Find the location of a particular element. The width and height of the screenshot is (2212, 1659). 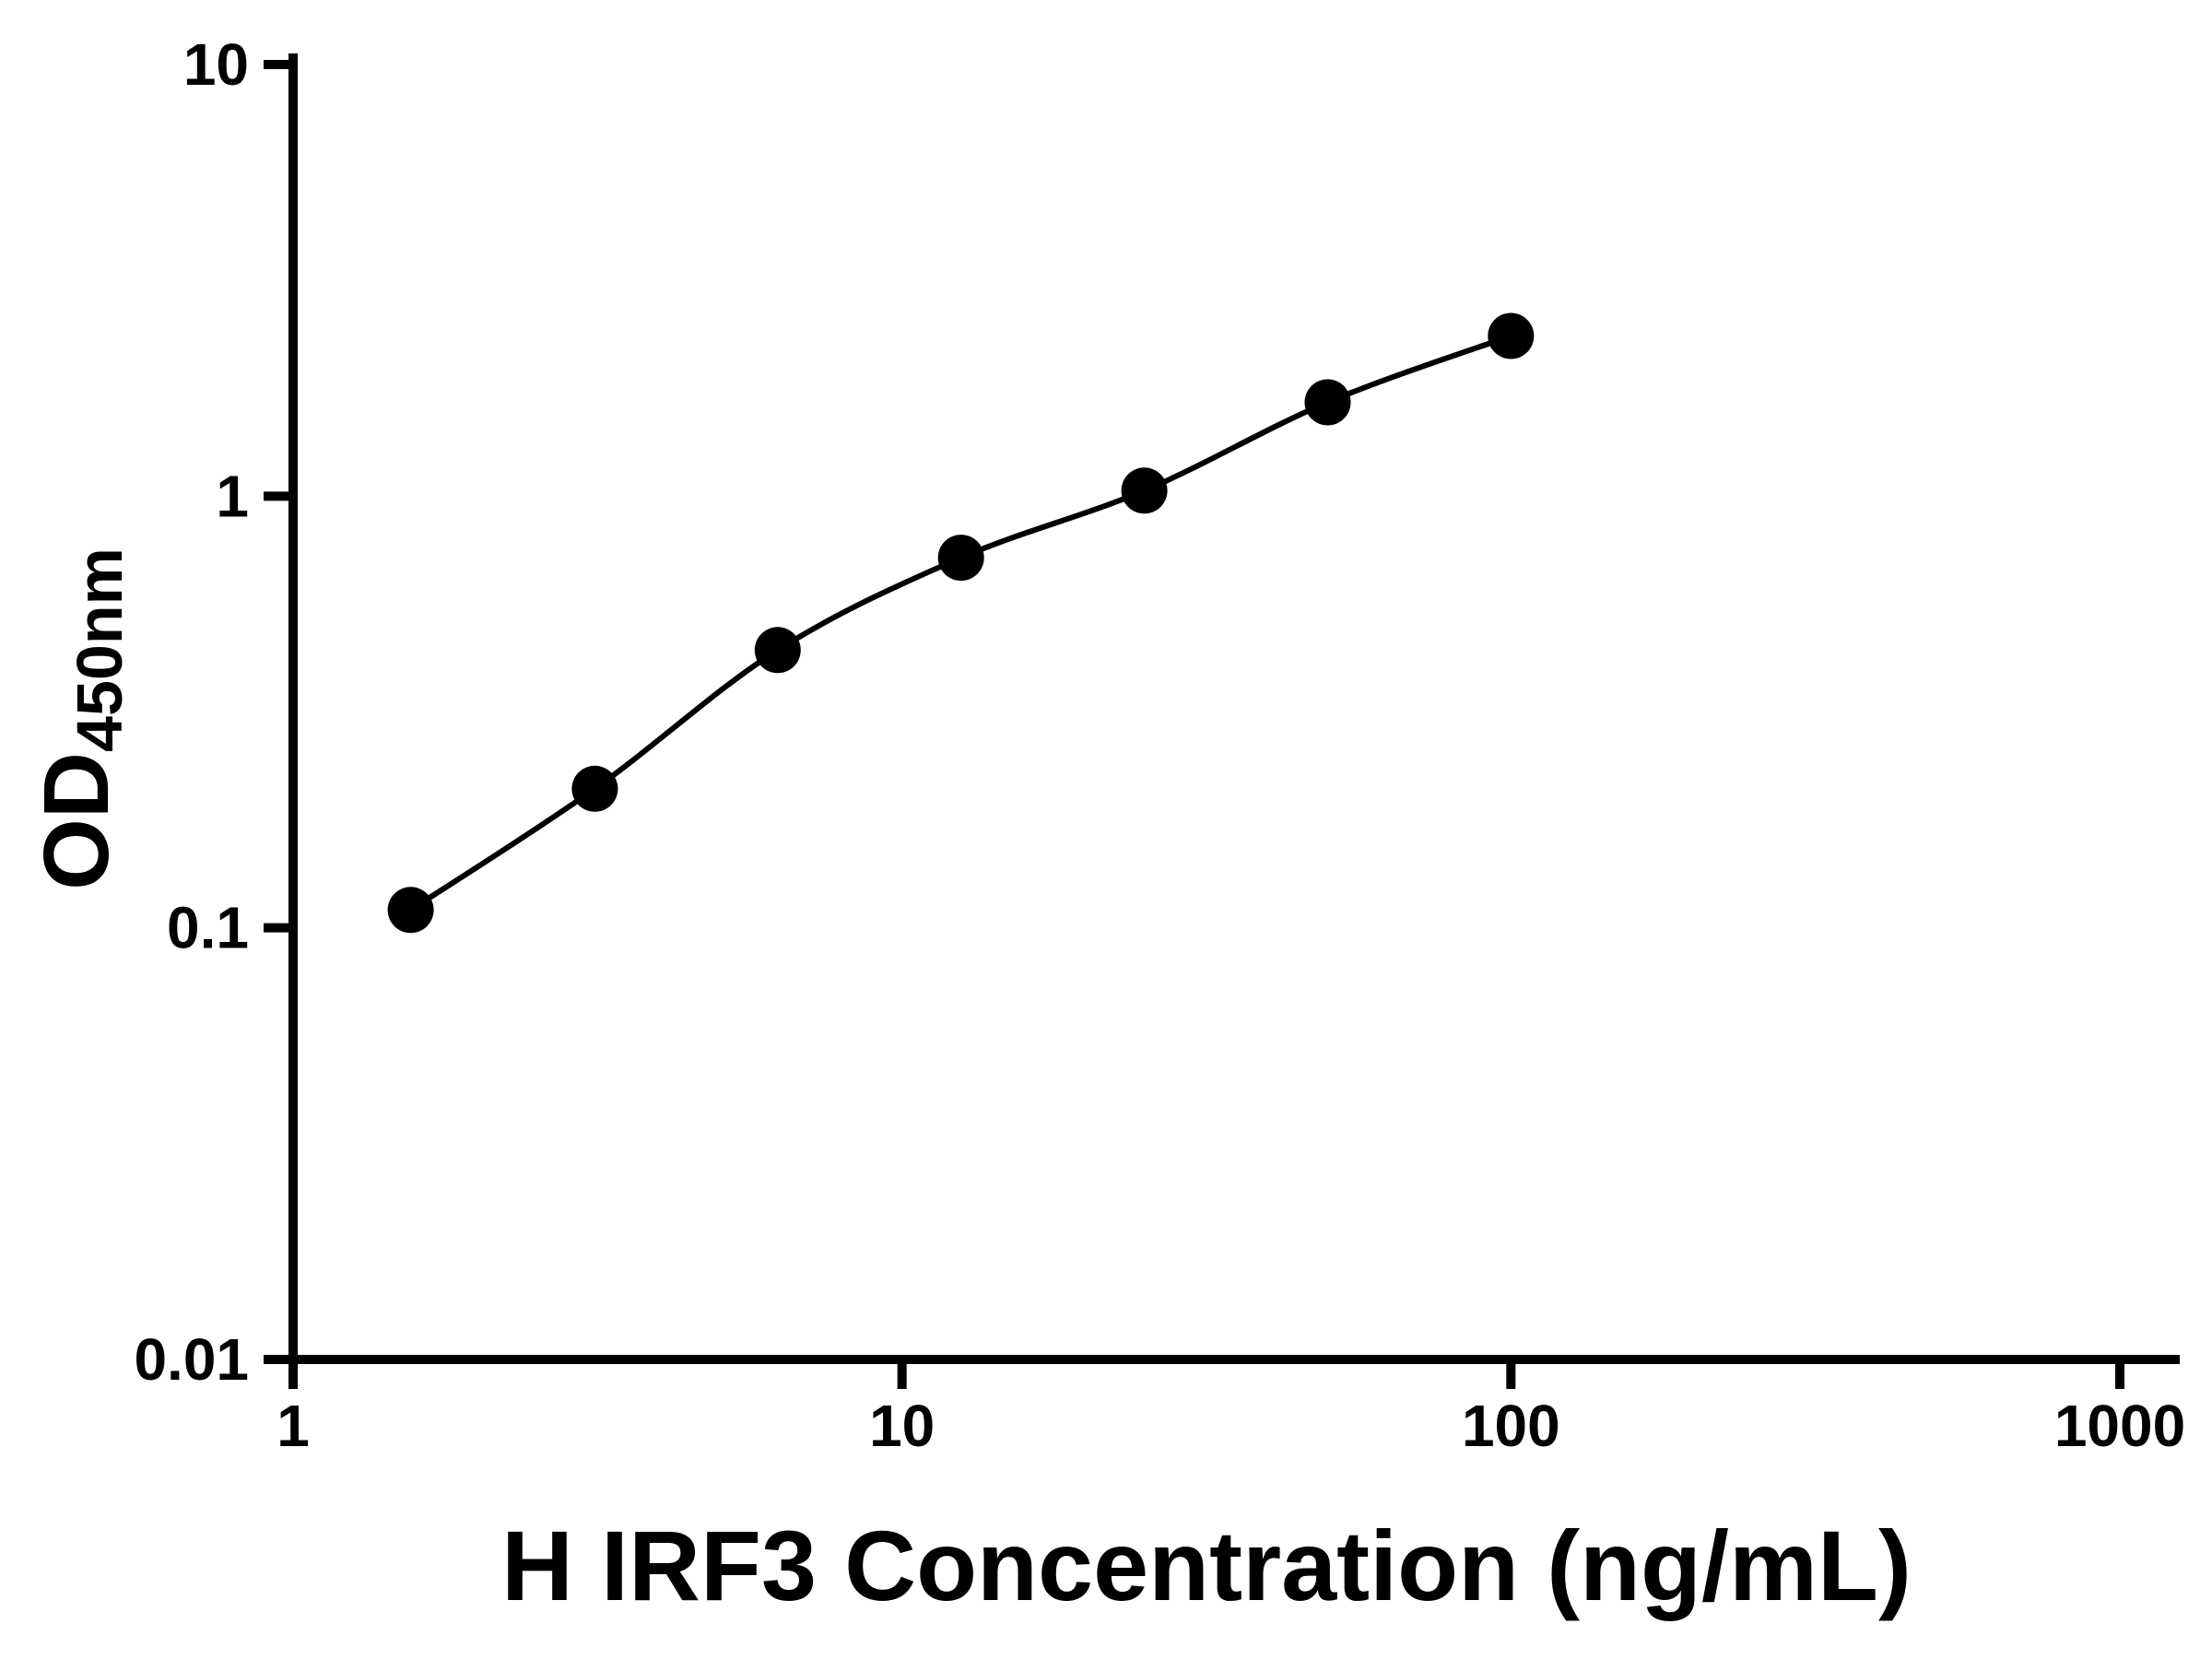

y-axis-title: OD450nm is located at coordinates (80, 718).